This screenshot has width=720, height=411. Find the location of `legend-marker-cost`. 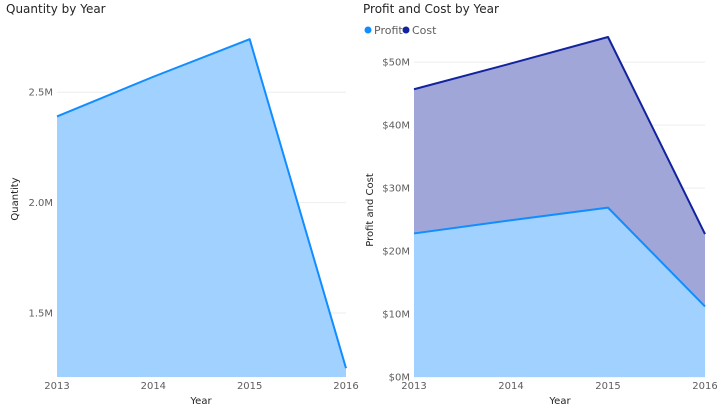

legend-marker-cost is located at coordinates (406, 30).